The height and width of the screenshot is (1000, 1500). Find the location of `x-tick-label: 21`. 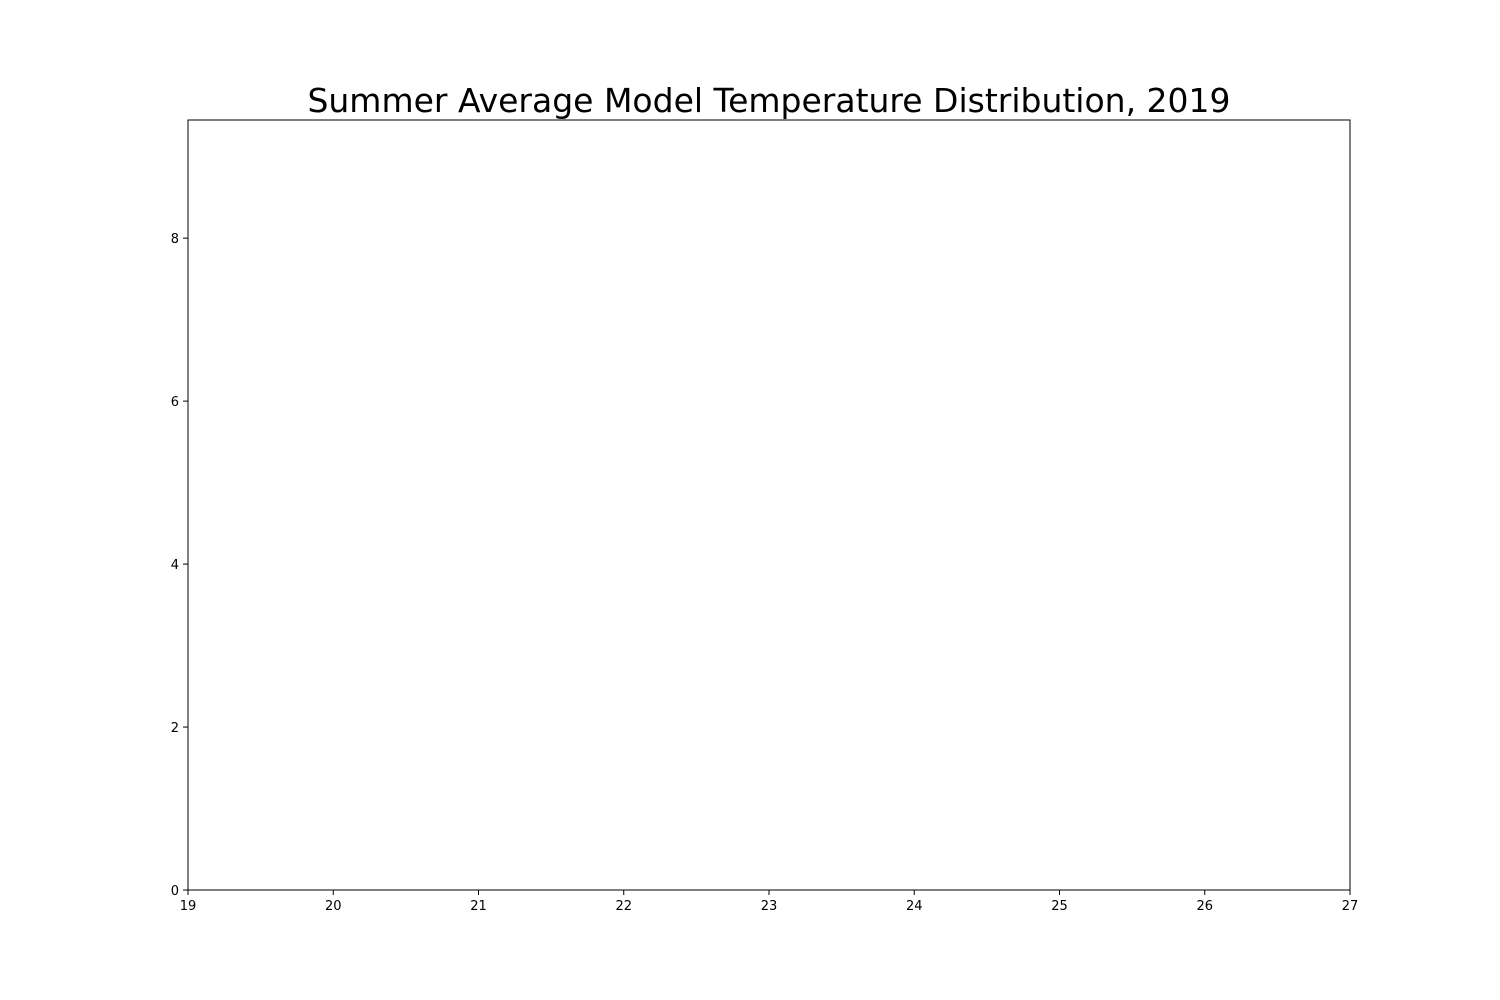

x-tick-label: 21 is located at coordinates (478, 906).